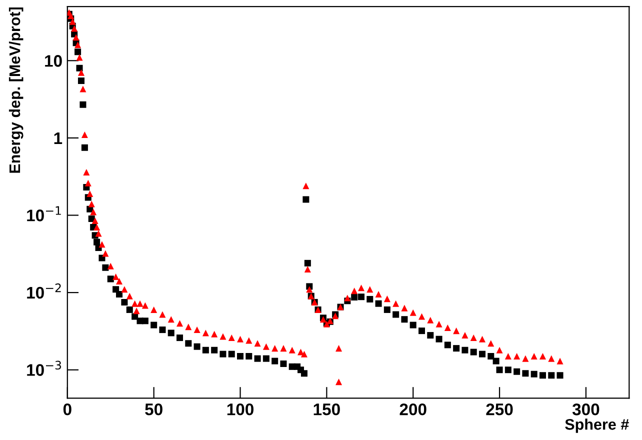 This screenshot has width=642, height=440. Describe the element at coordinates (44, 291) in the screenshot. I see `y-tick-label: 10$^{−2}$` at that location.